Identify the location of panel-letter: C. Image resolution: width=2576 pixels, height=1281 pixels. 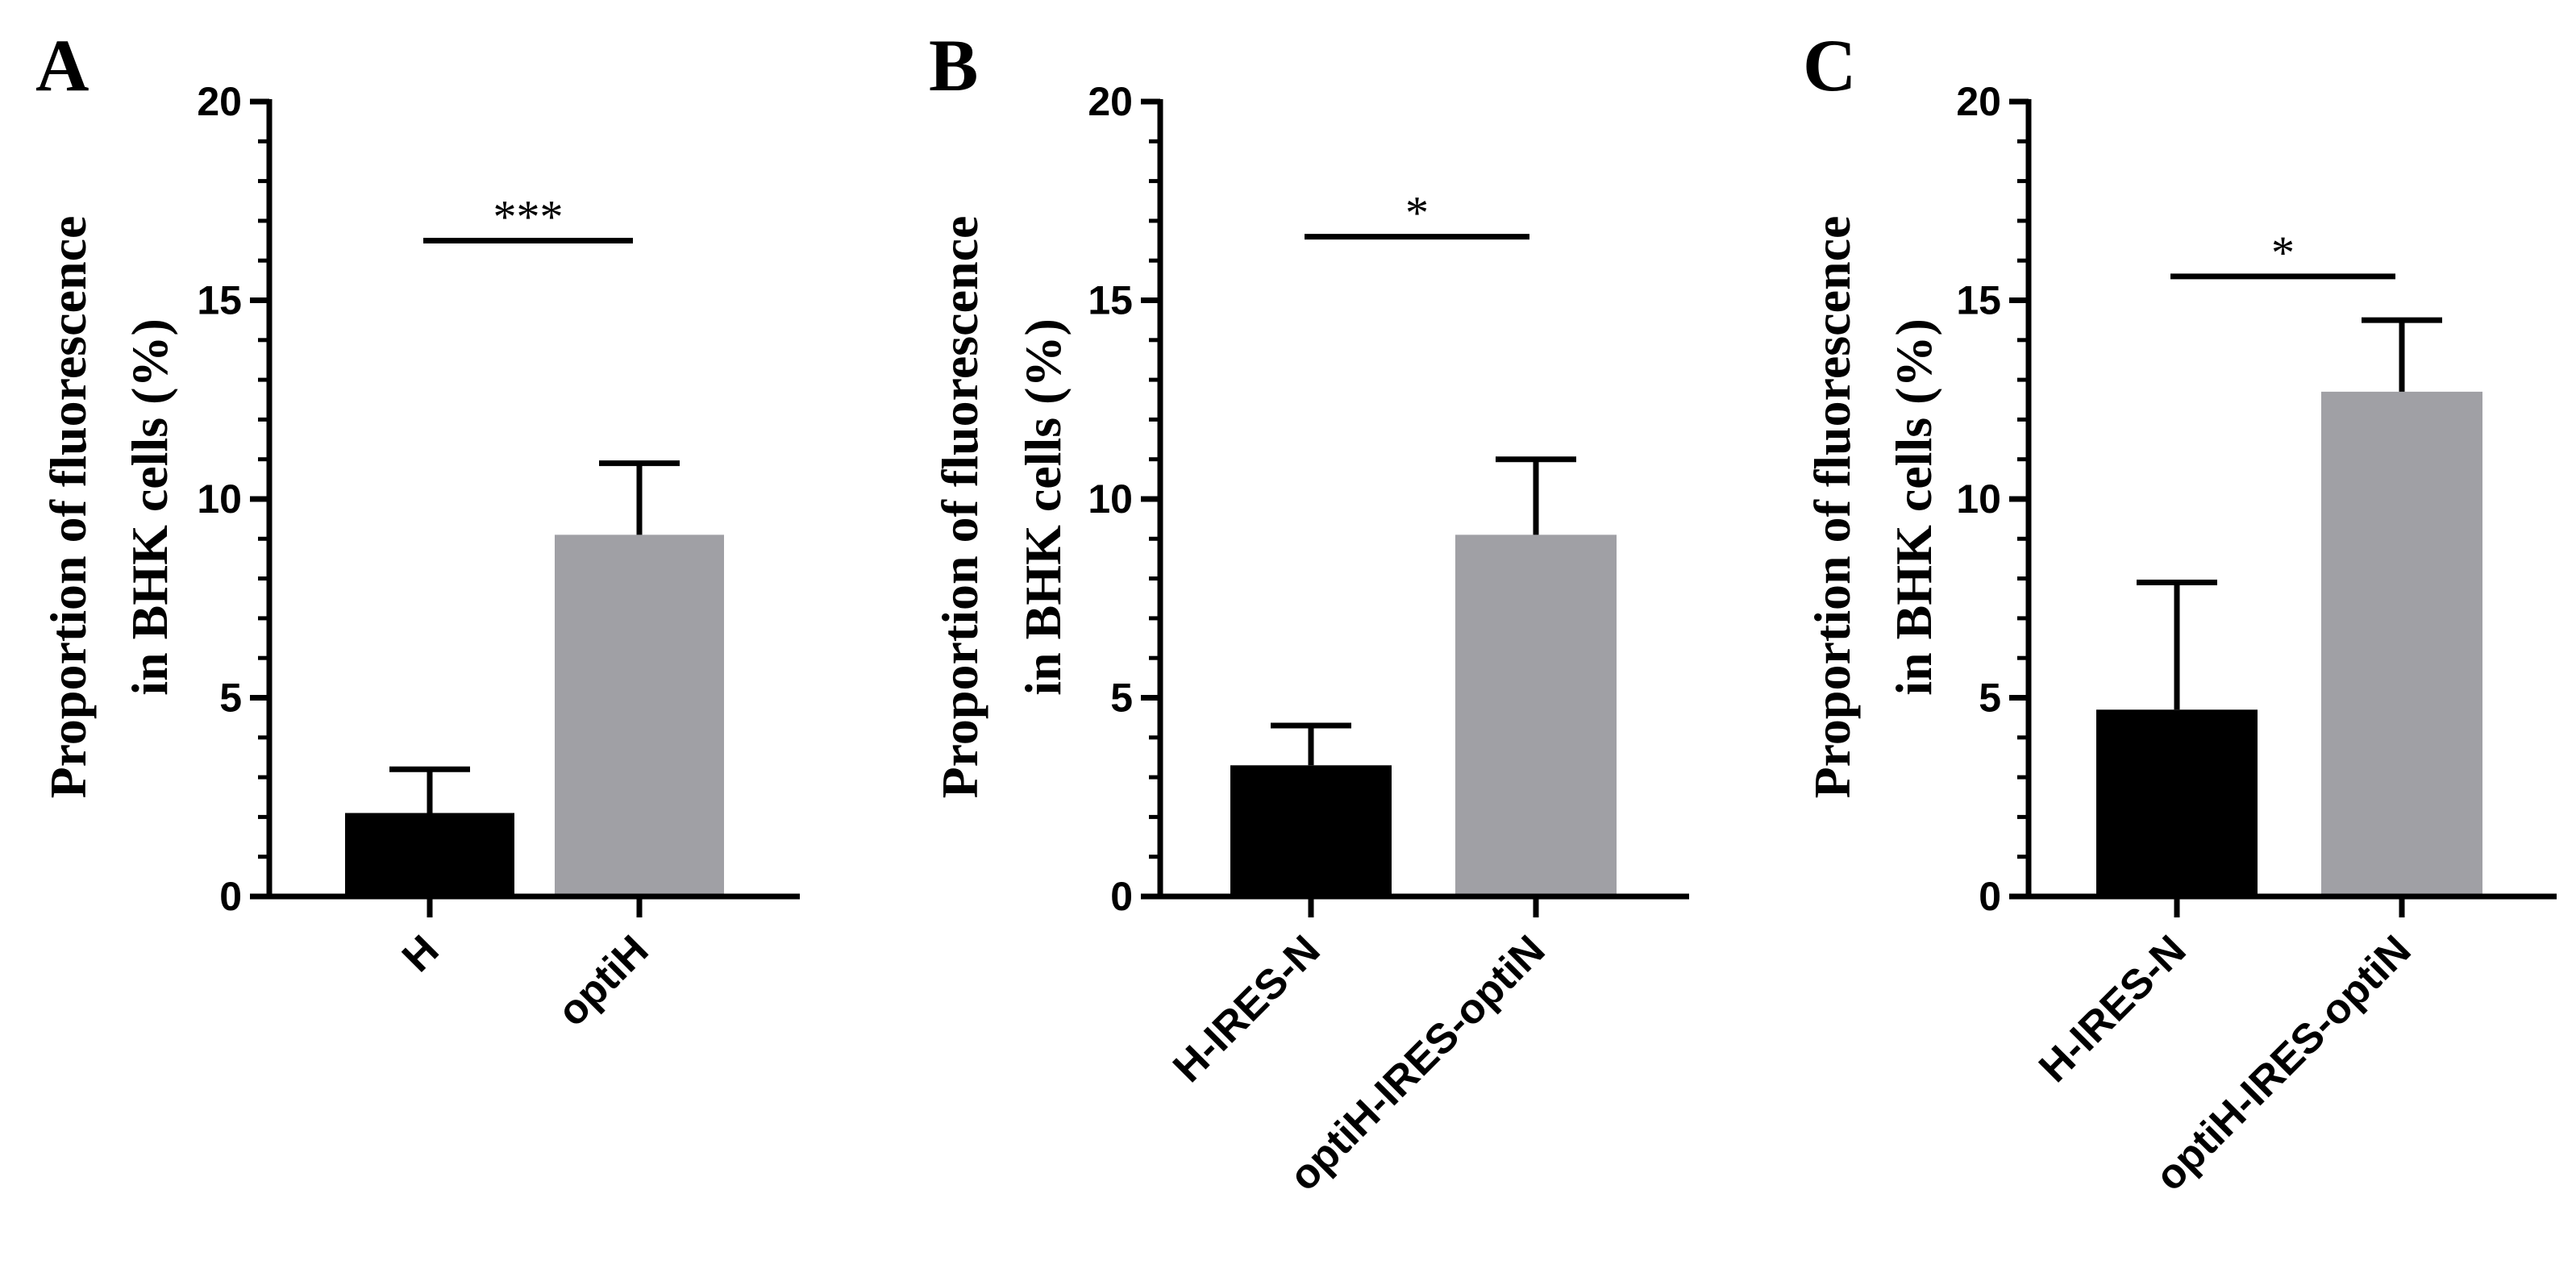
(1830, 65).